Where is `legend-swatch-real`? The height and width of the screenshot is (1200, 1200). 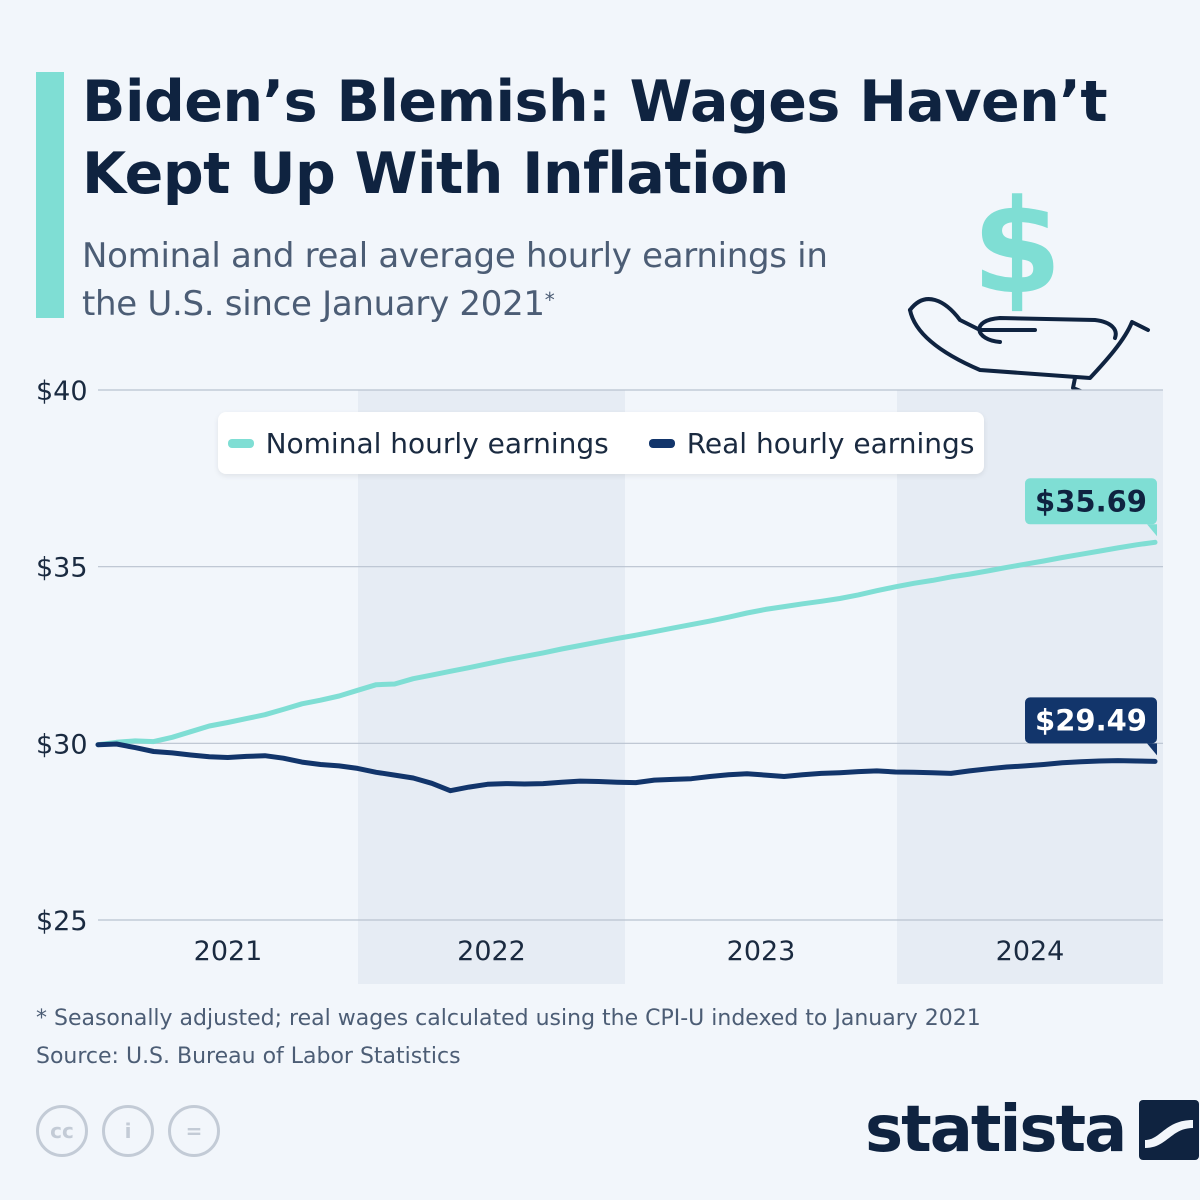 legend-swatch-real is located at coordinates (661, 443).